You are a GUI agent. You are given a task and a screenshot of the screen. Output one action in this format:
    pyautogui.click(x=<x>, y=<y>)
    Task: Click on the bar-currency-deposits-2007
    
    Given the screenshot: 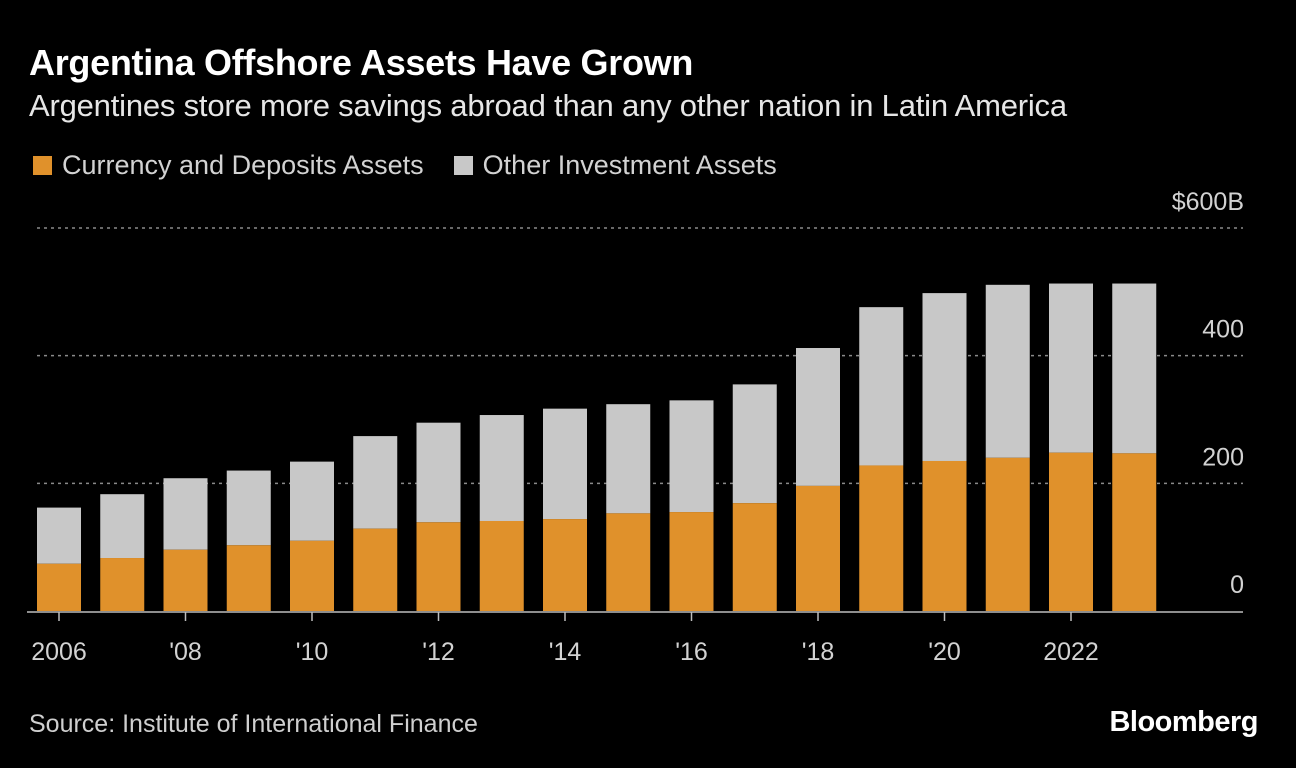 What is the action you would take?
    pyautogui.click(x=122, y=584)
    